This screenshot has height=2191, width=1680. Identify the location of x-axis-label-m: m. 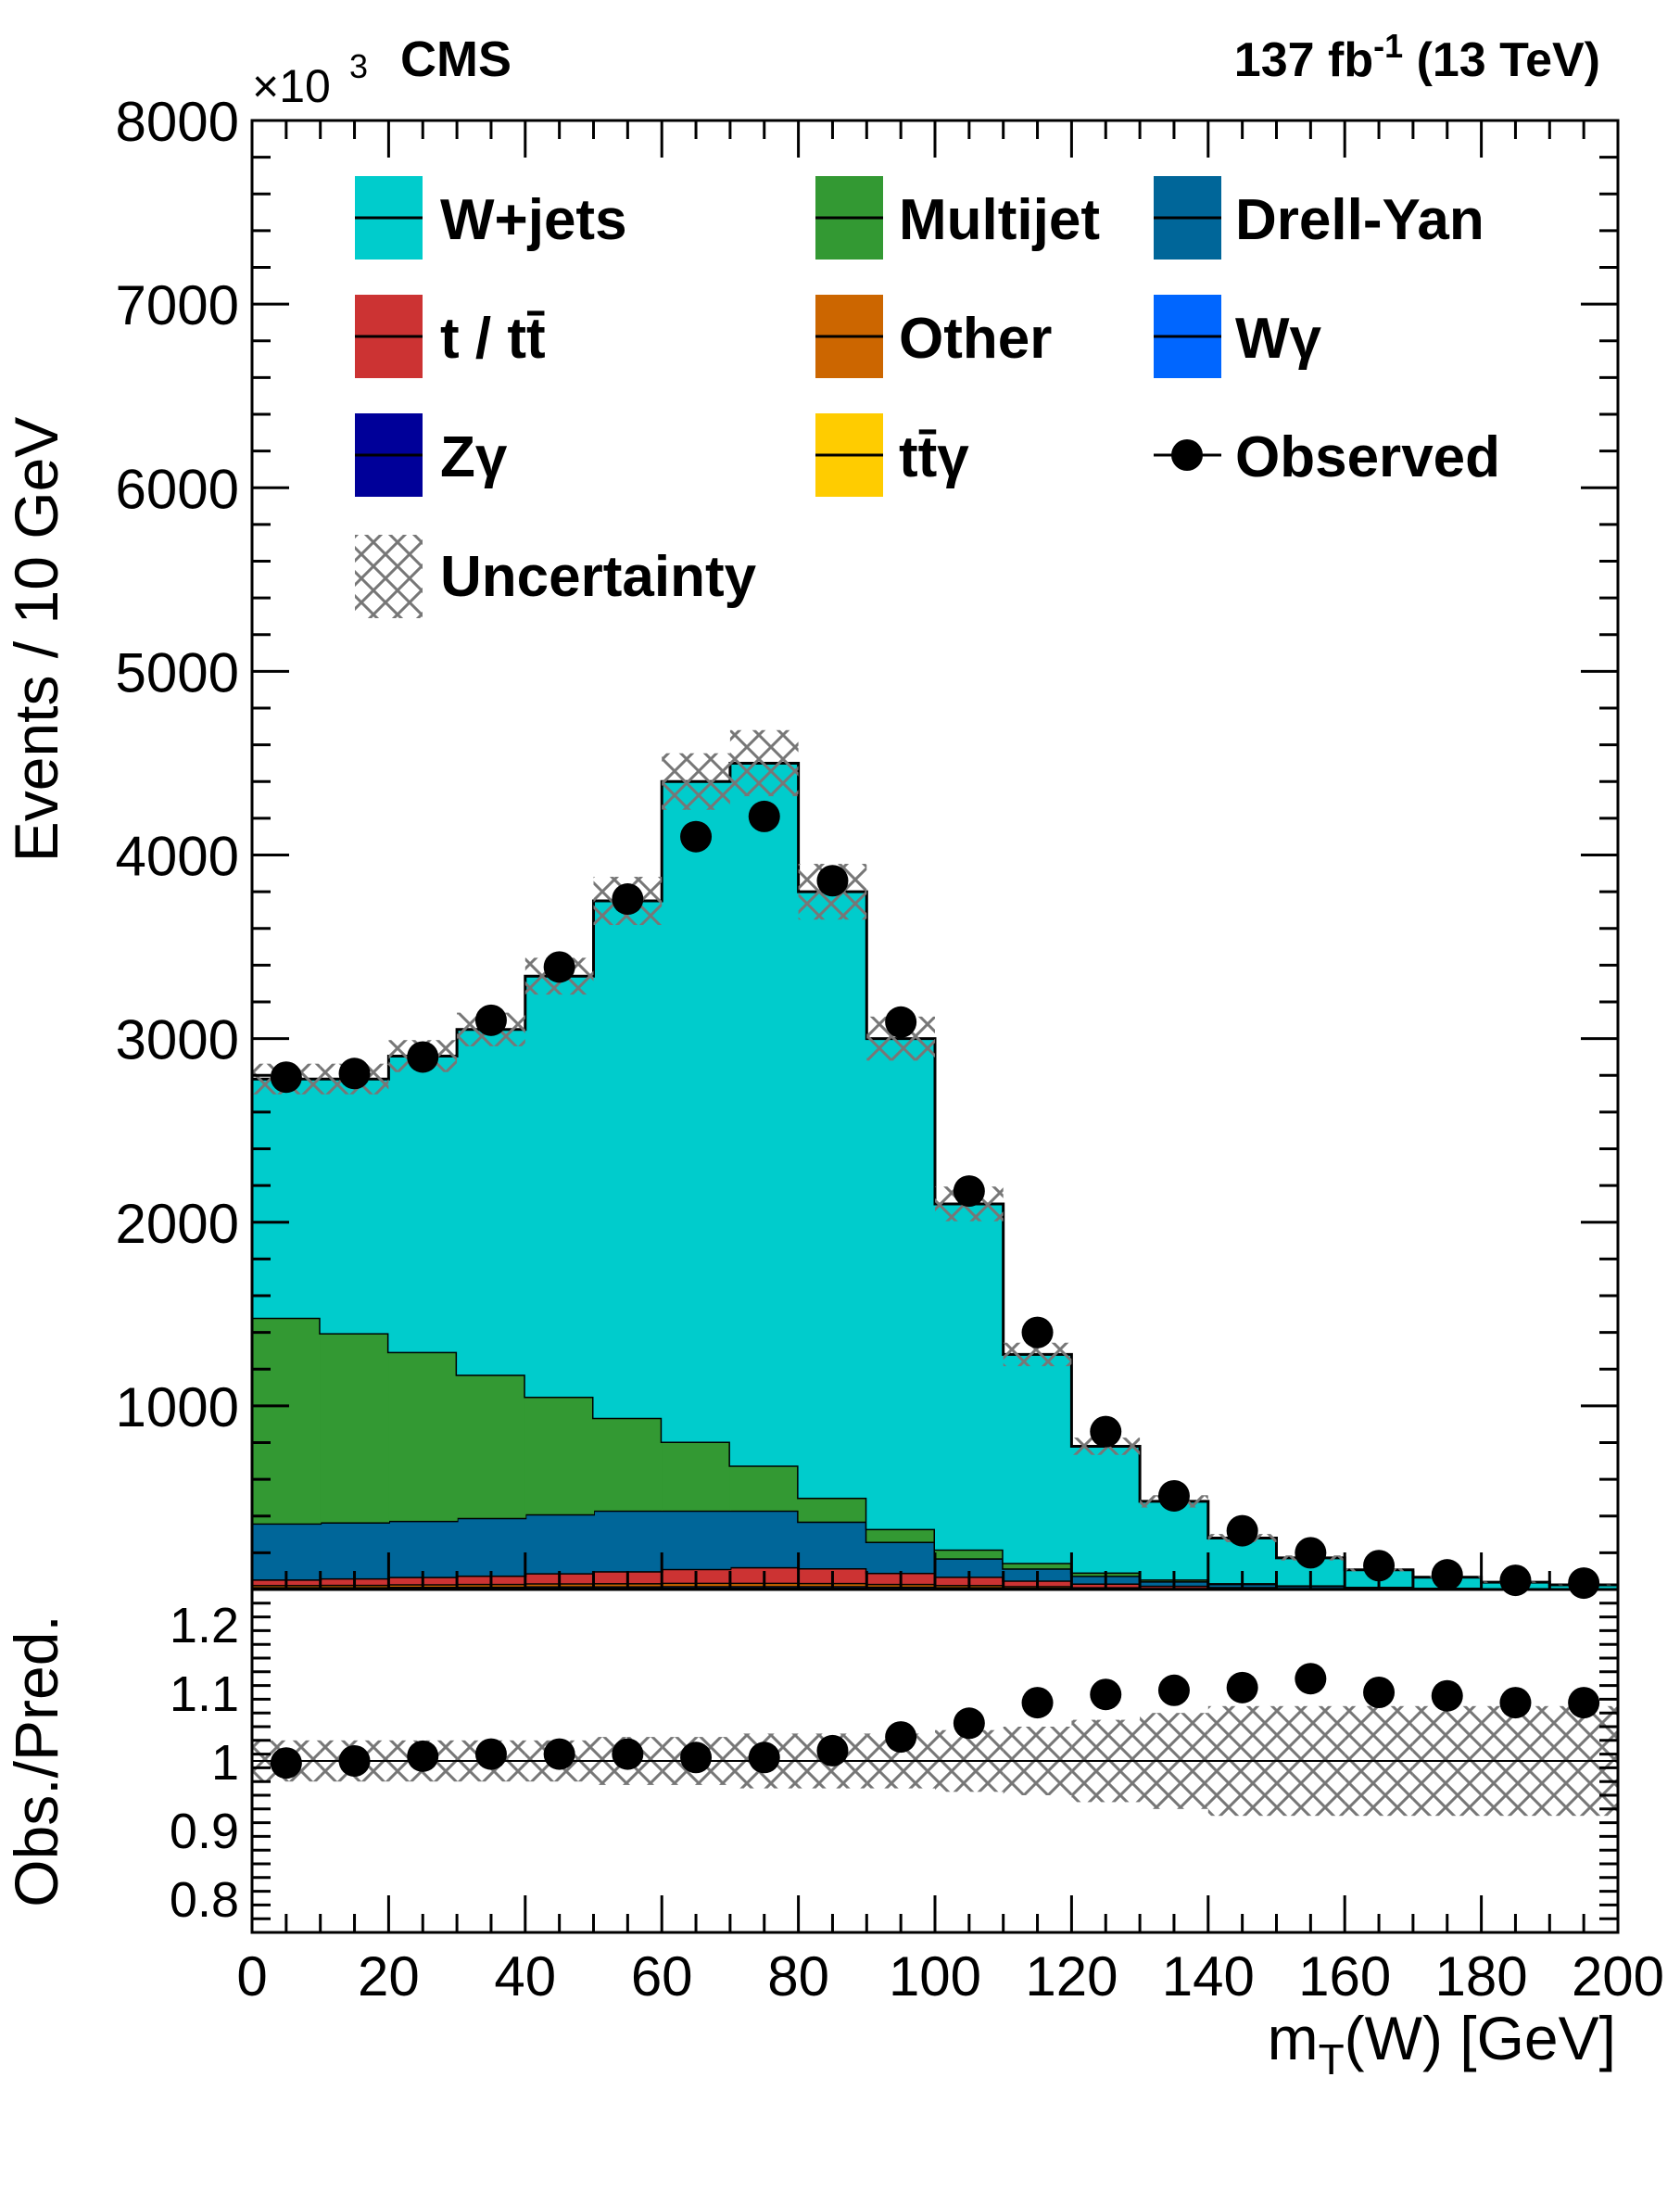
(1293, 2038).